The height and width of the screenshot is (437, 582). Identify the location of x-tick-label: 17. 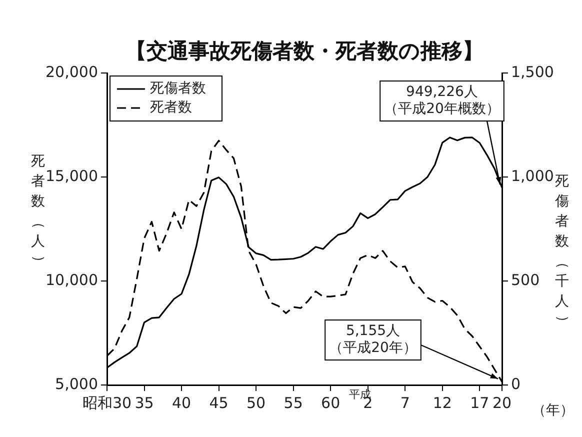
(480, 403).